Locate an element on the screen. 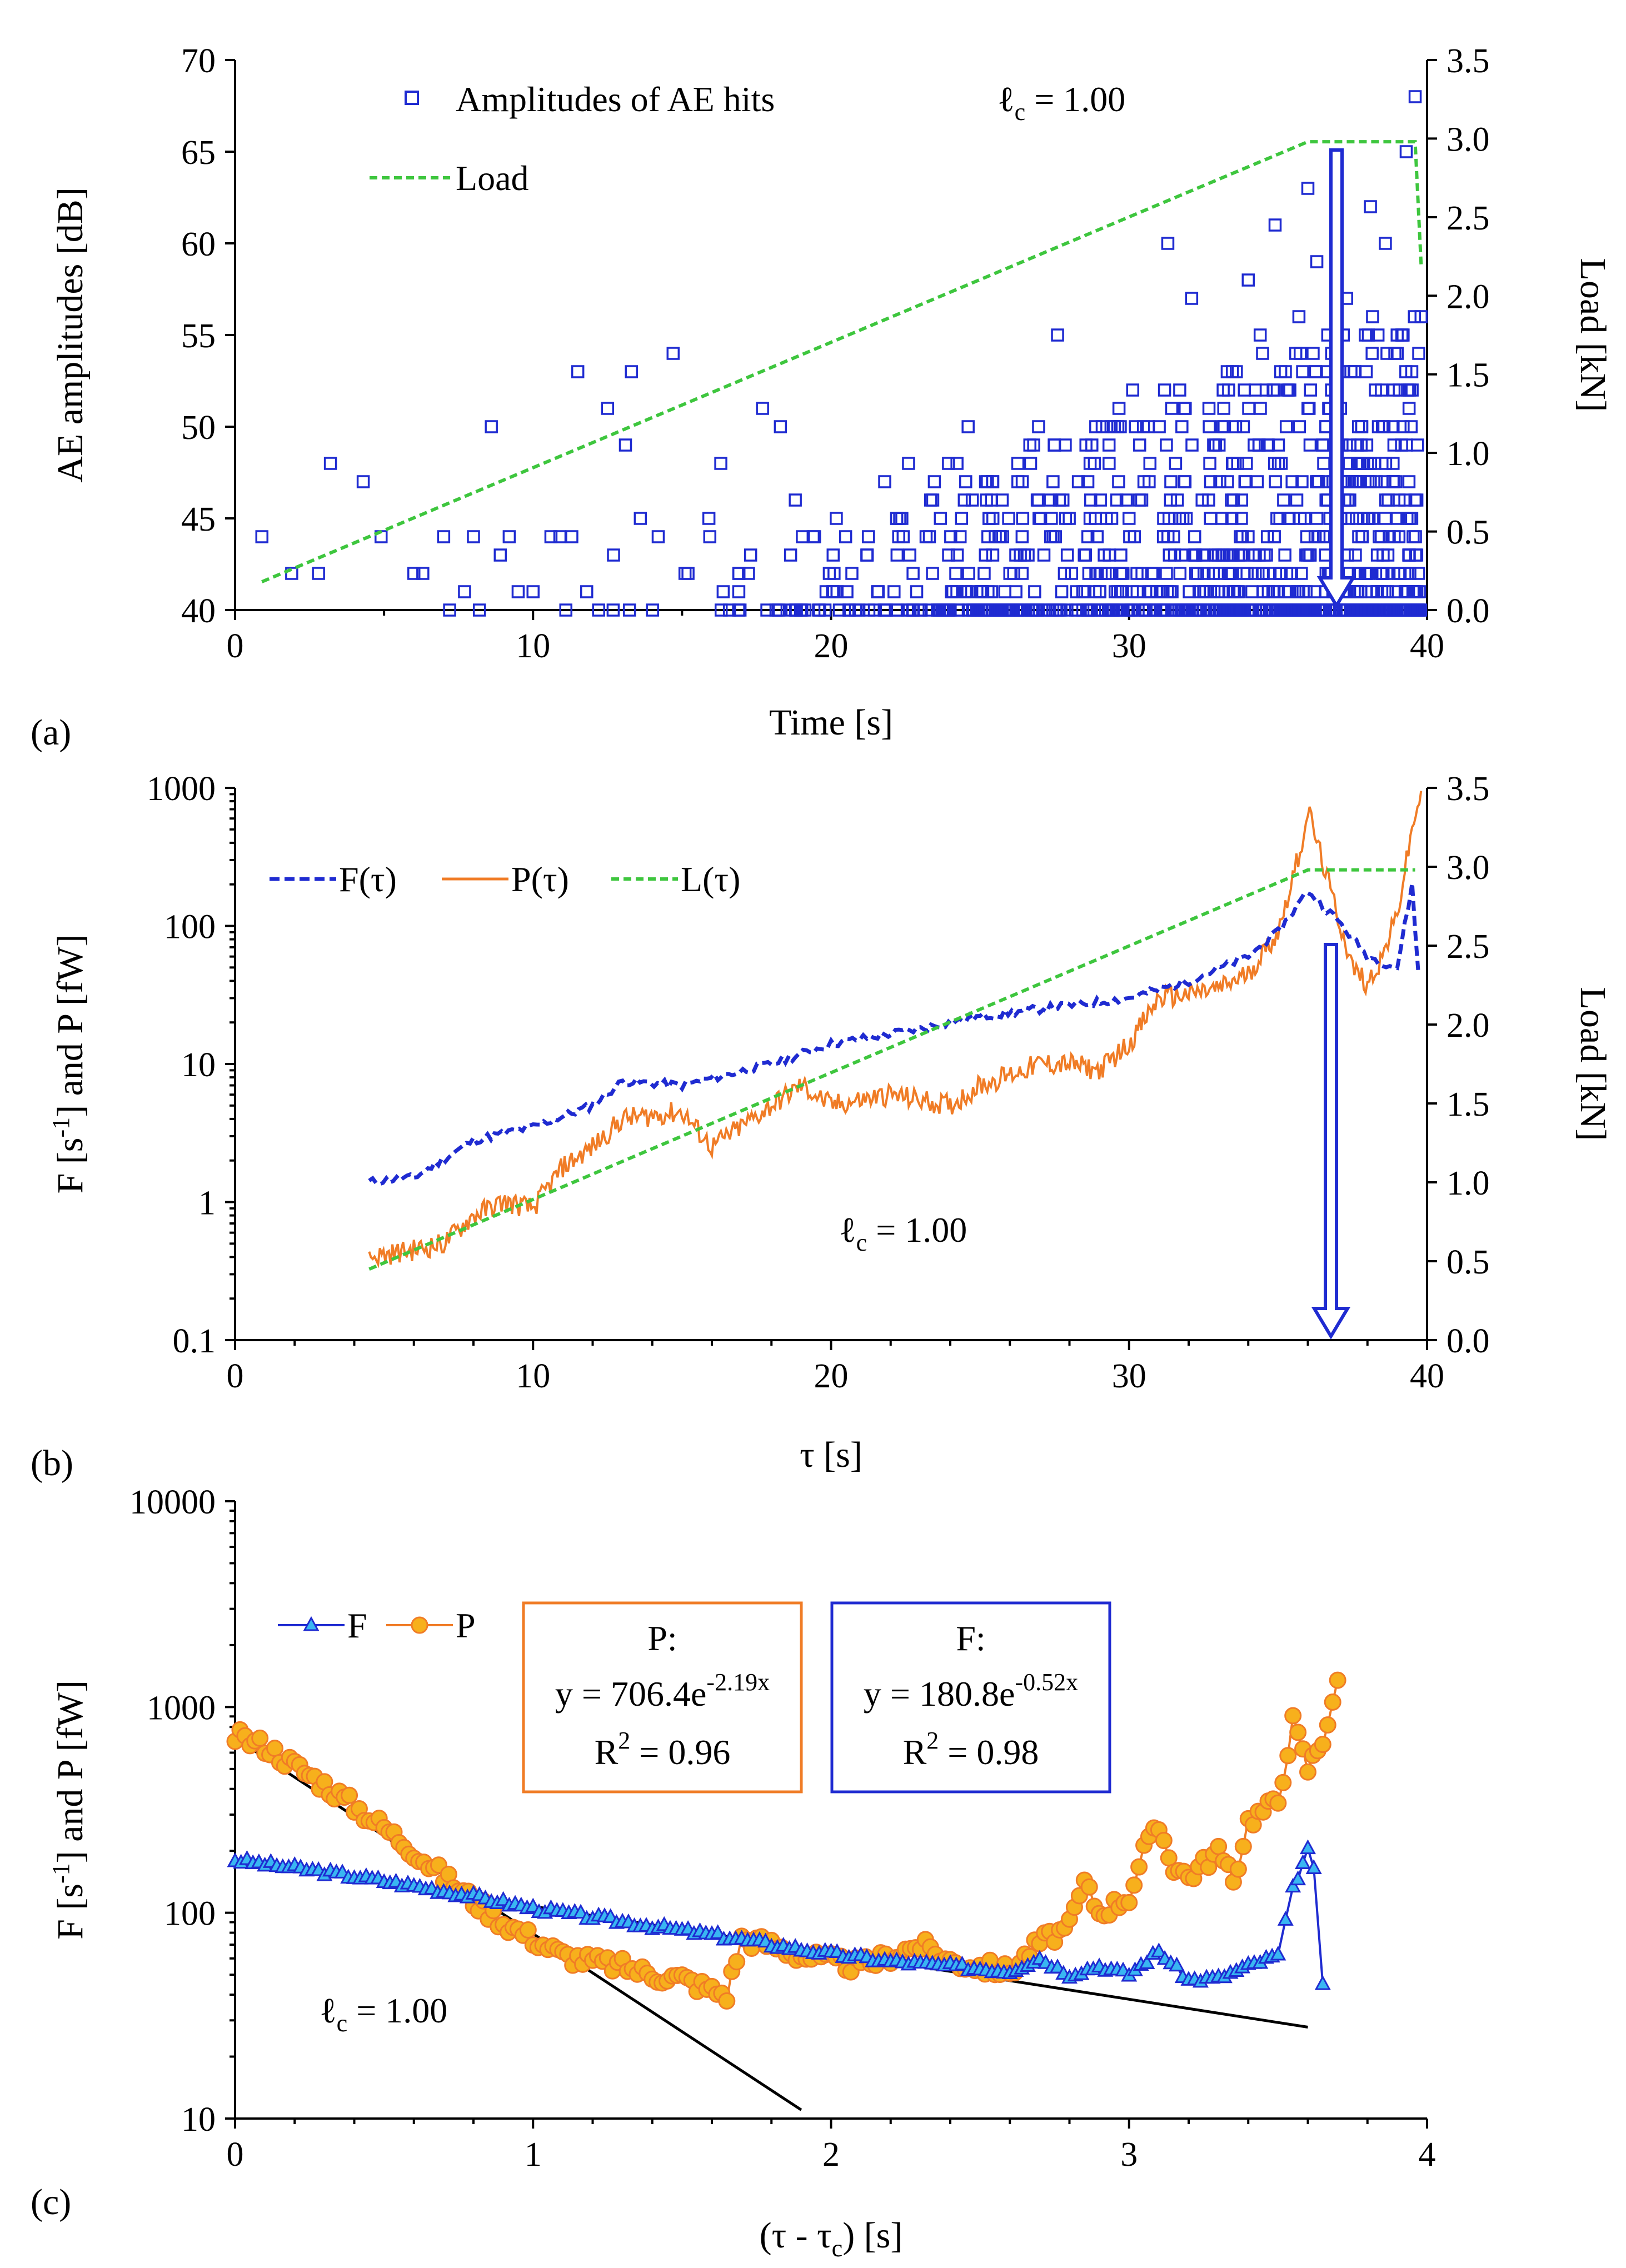 This screenshot has height=2268, width=1626. c-y-axis-label-part: -1 is located at coordinates (61, 1873).